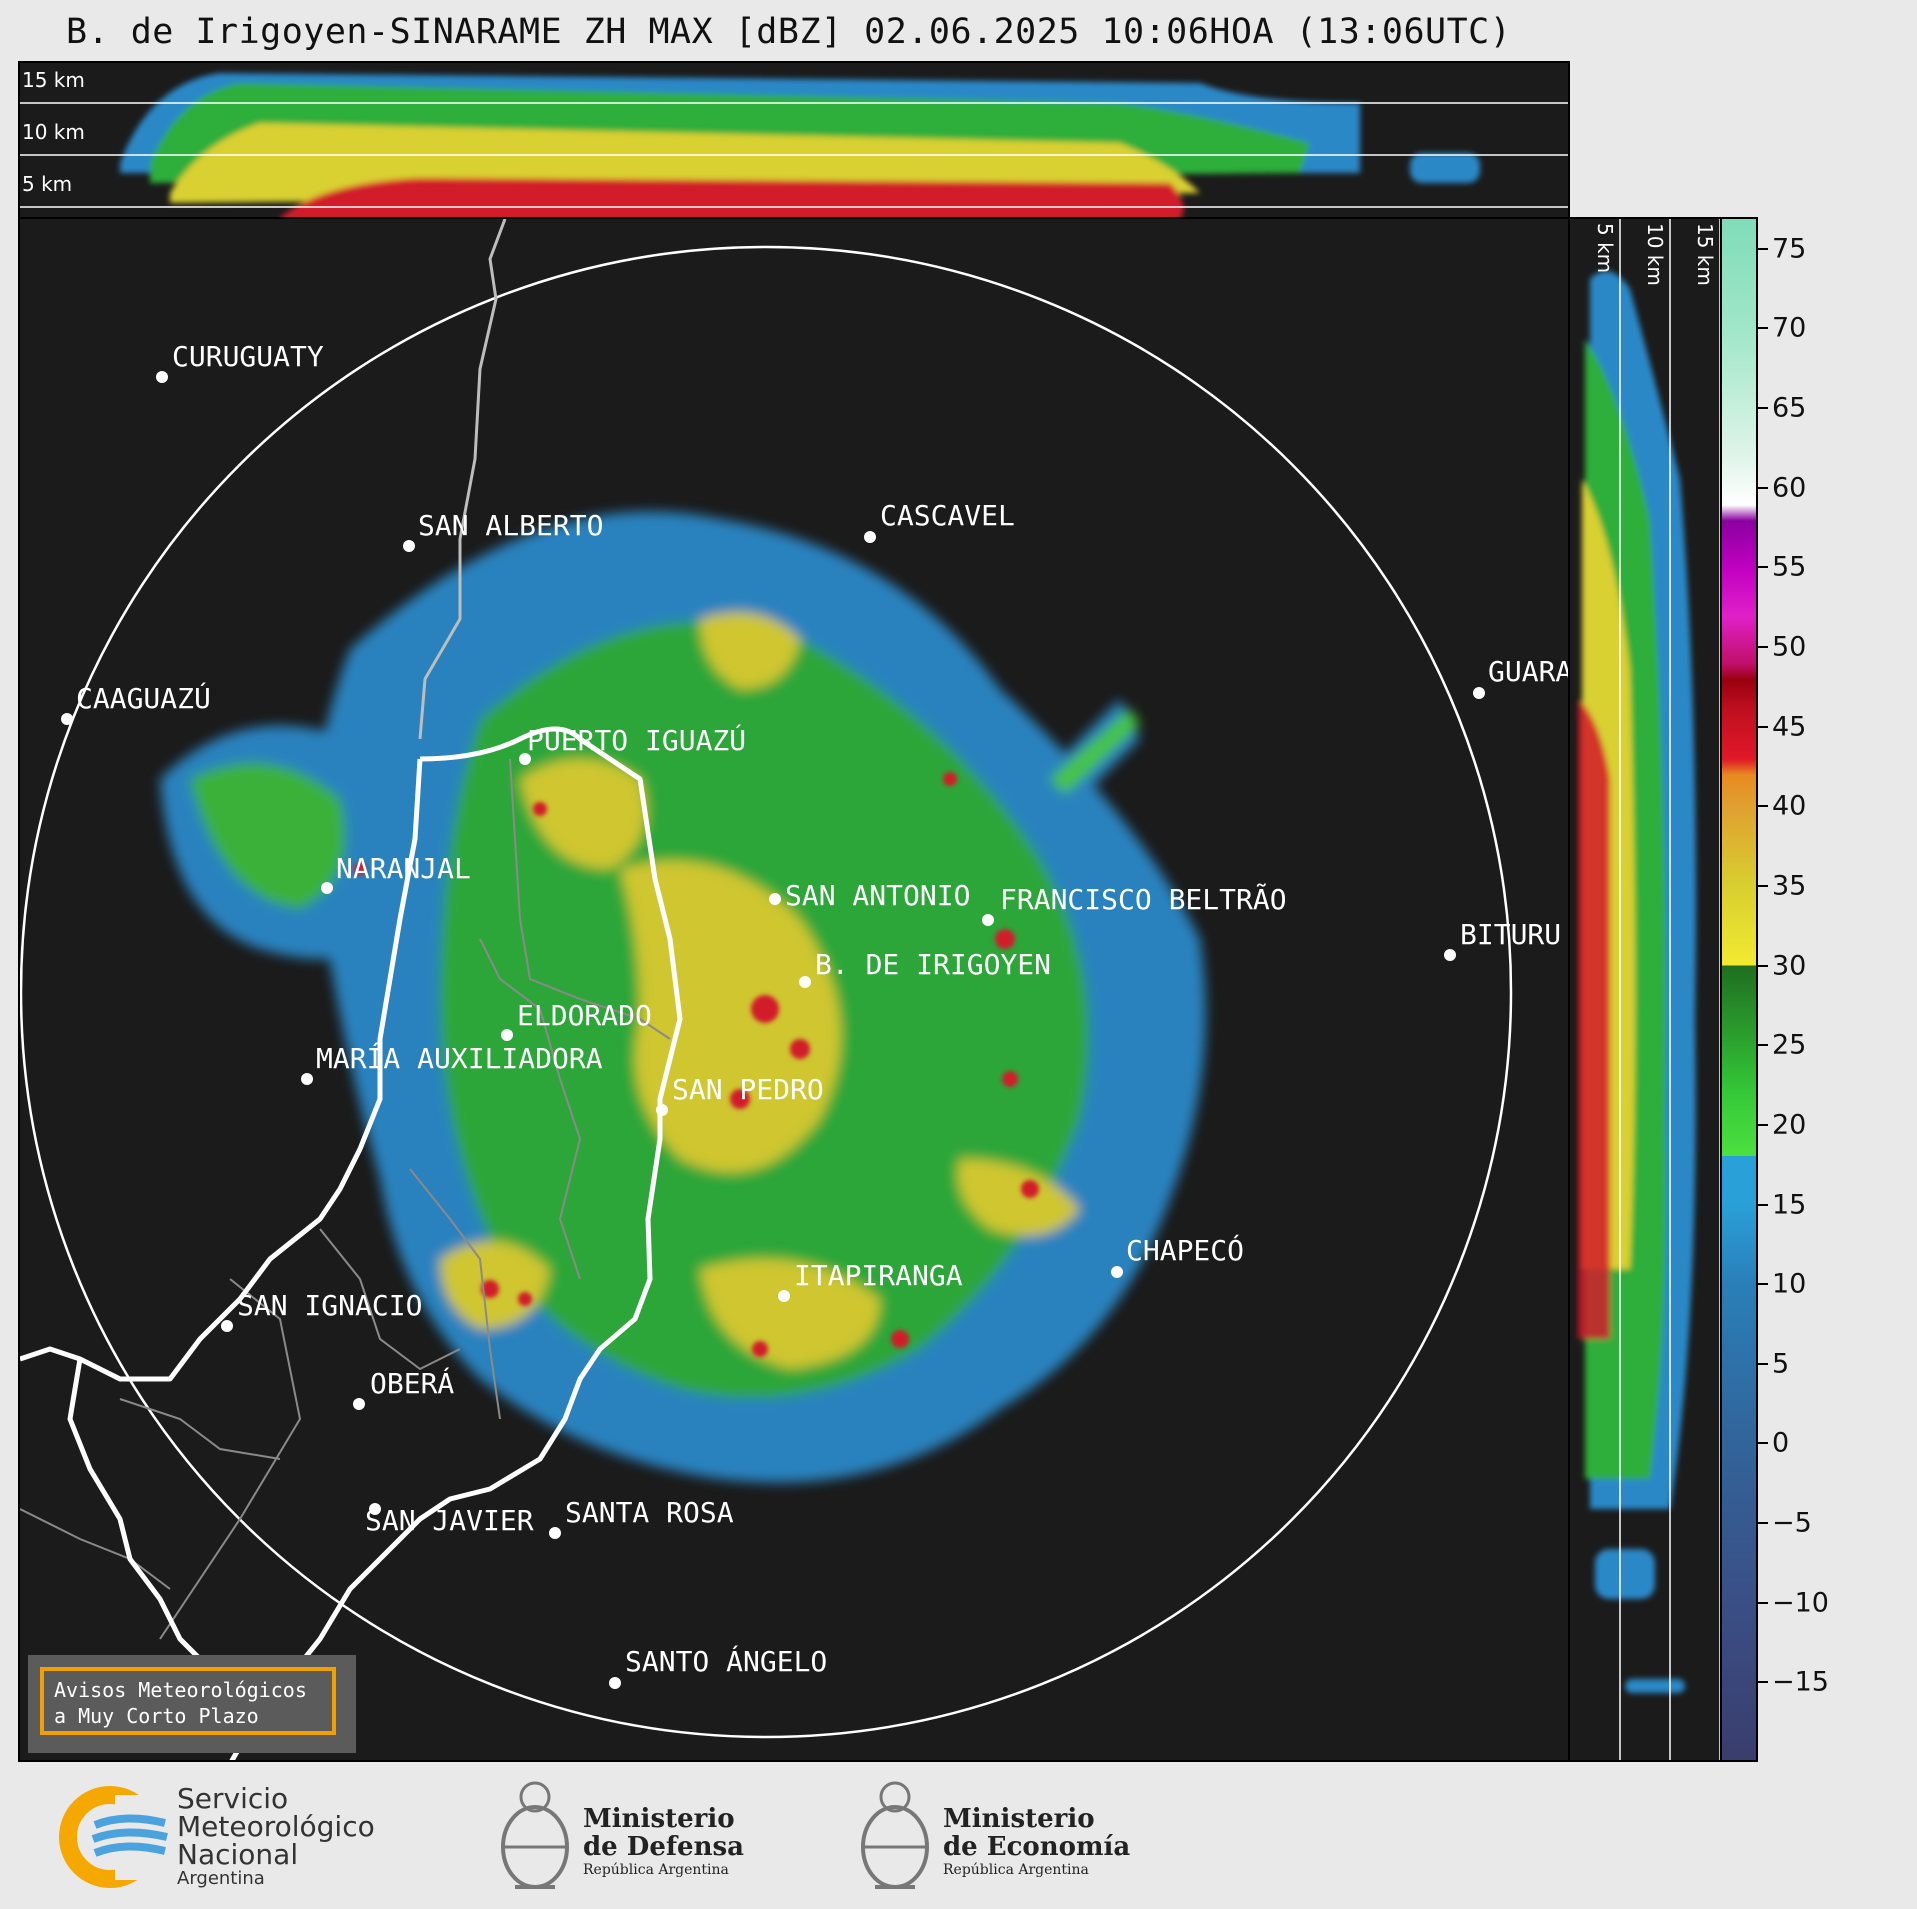  Describe the element at coordinates (1510, 934) in the screenshot. I see `city-label-bituru: BITURU` at that location.